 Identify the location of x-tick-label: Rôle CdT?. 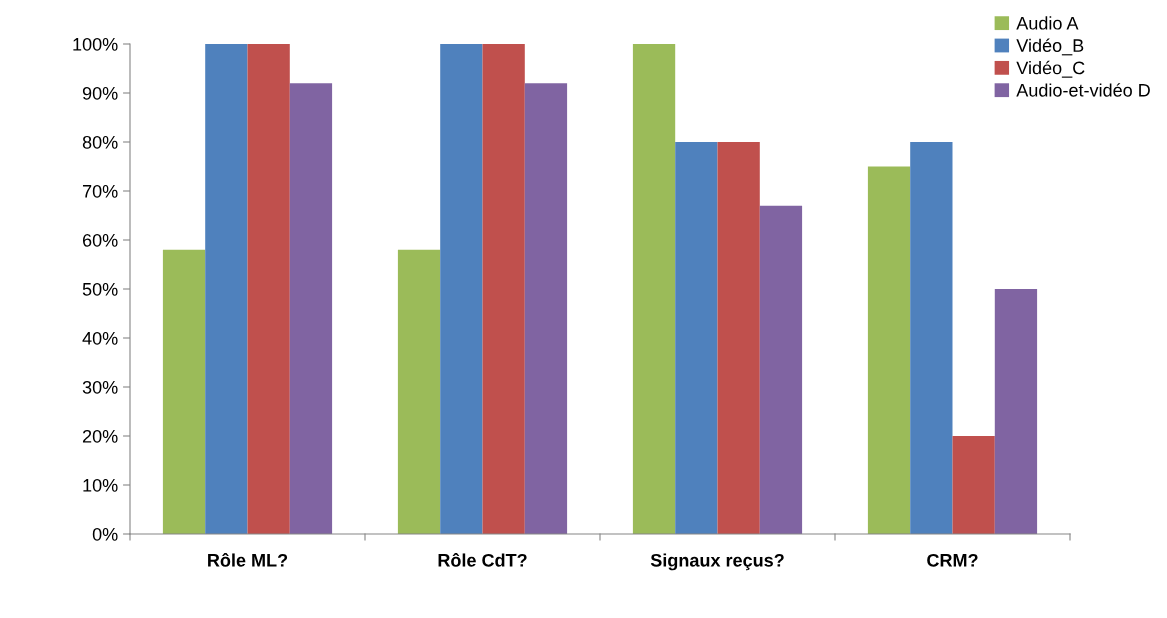
(482, 560).